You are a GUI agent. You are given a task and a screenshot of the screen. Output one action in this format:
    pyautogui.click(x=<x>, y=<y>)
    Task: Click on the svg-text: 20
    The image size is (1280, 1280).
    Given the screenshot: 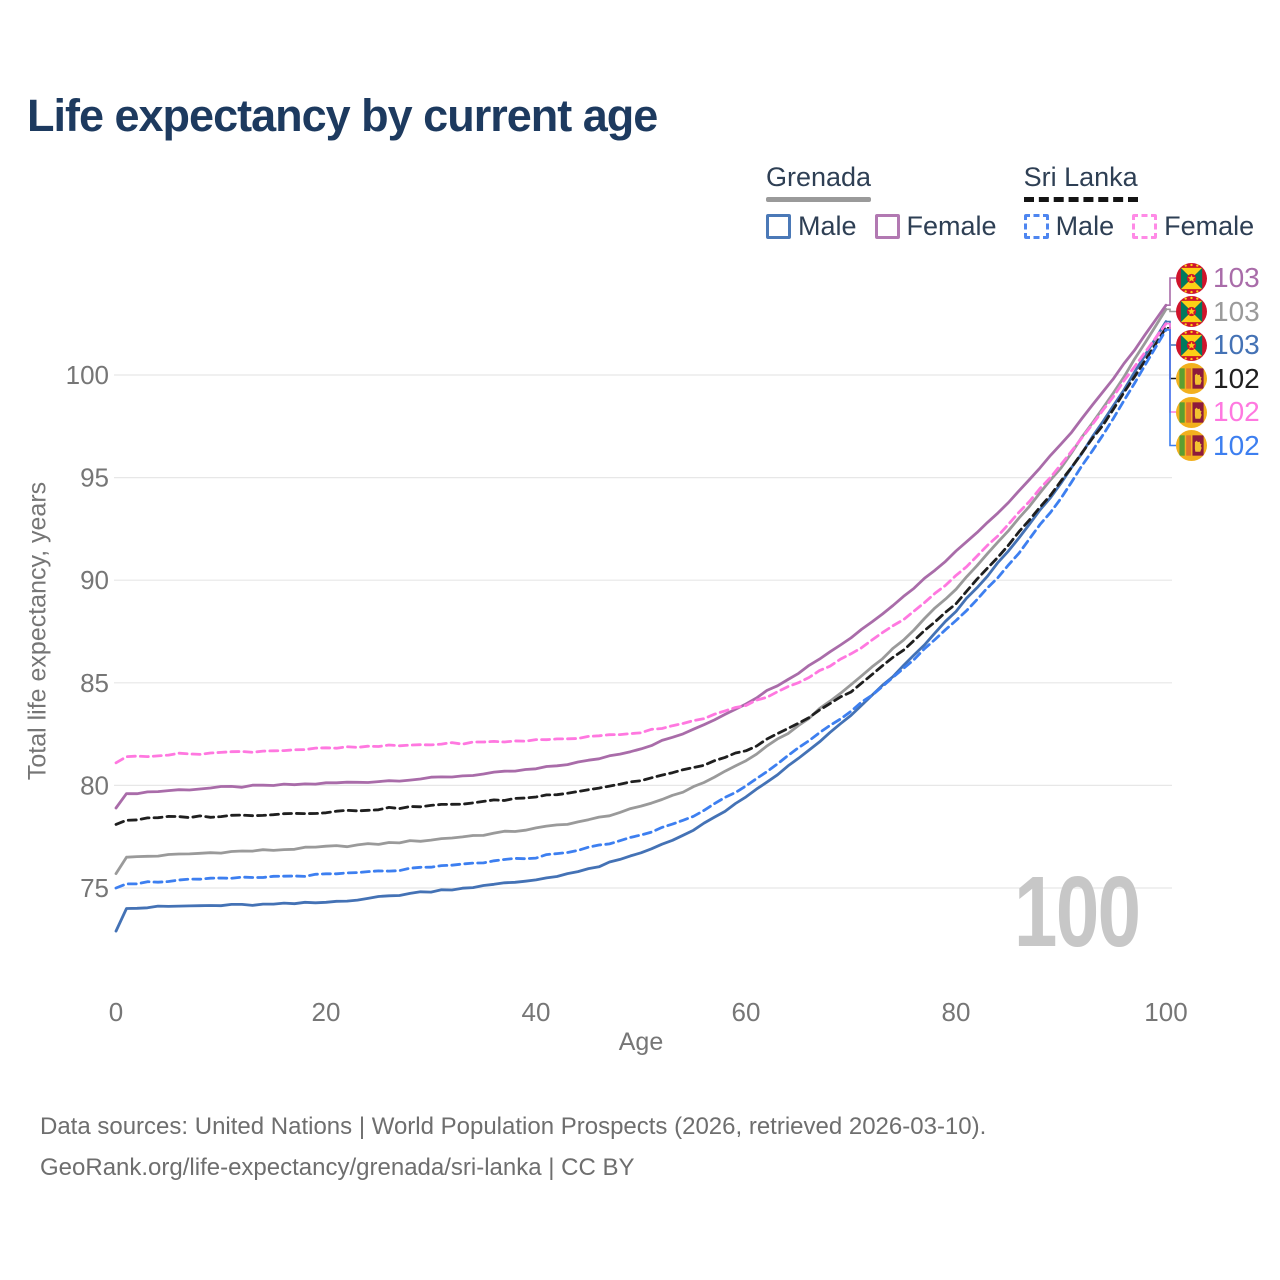 What is the action you would take?
    pyautogui.click(x=326, y=1012)
    